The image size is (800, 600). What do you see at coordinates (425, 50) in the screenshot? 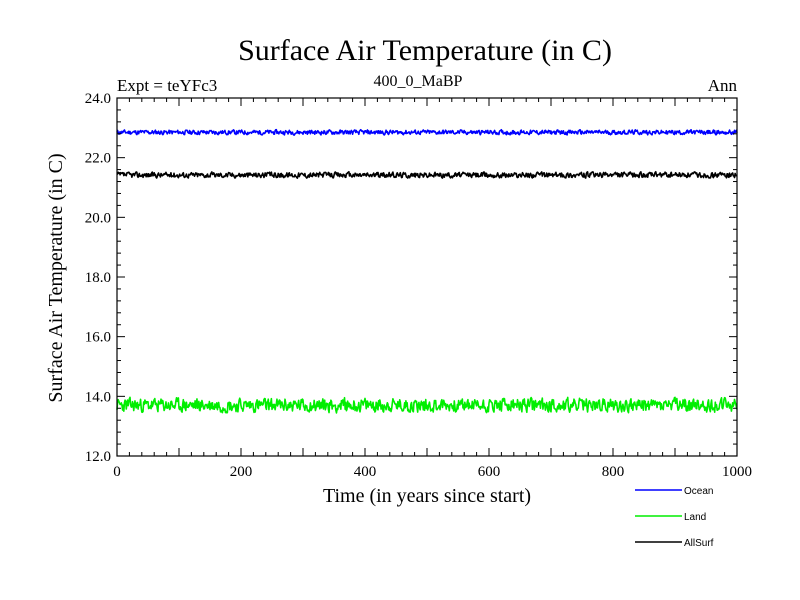
I see `chart-title: Surface Air Temperature (in C)` at bounding box center [425, 50].